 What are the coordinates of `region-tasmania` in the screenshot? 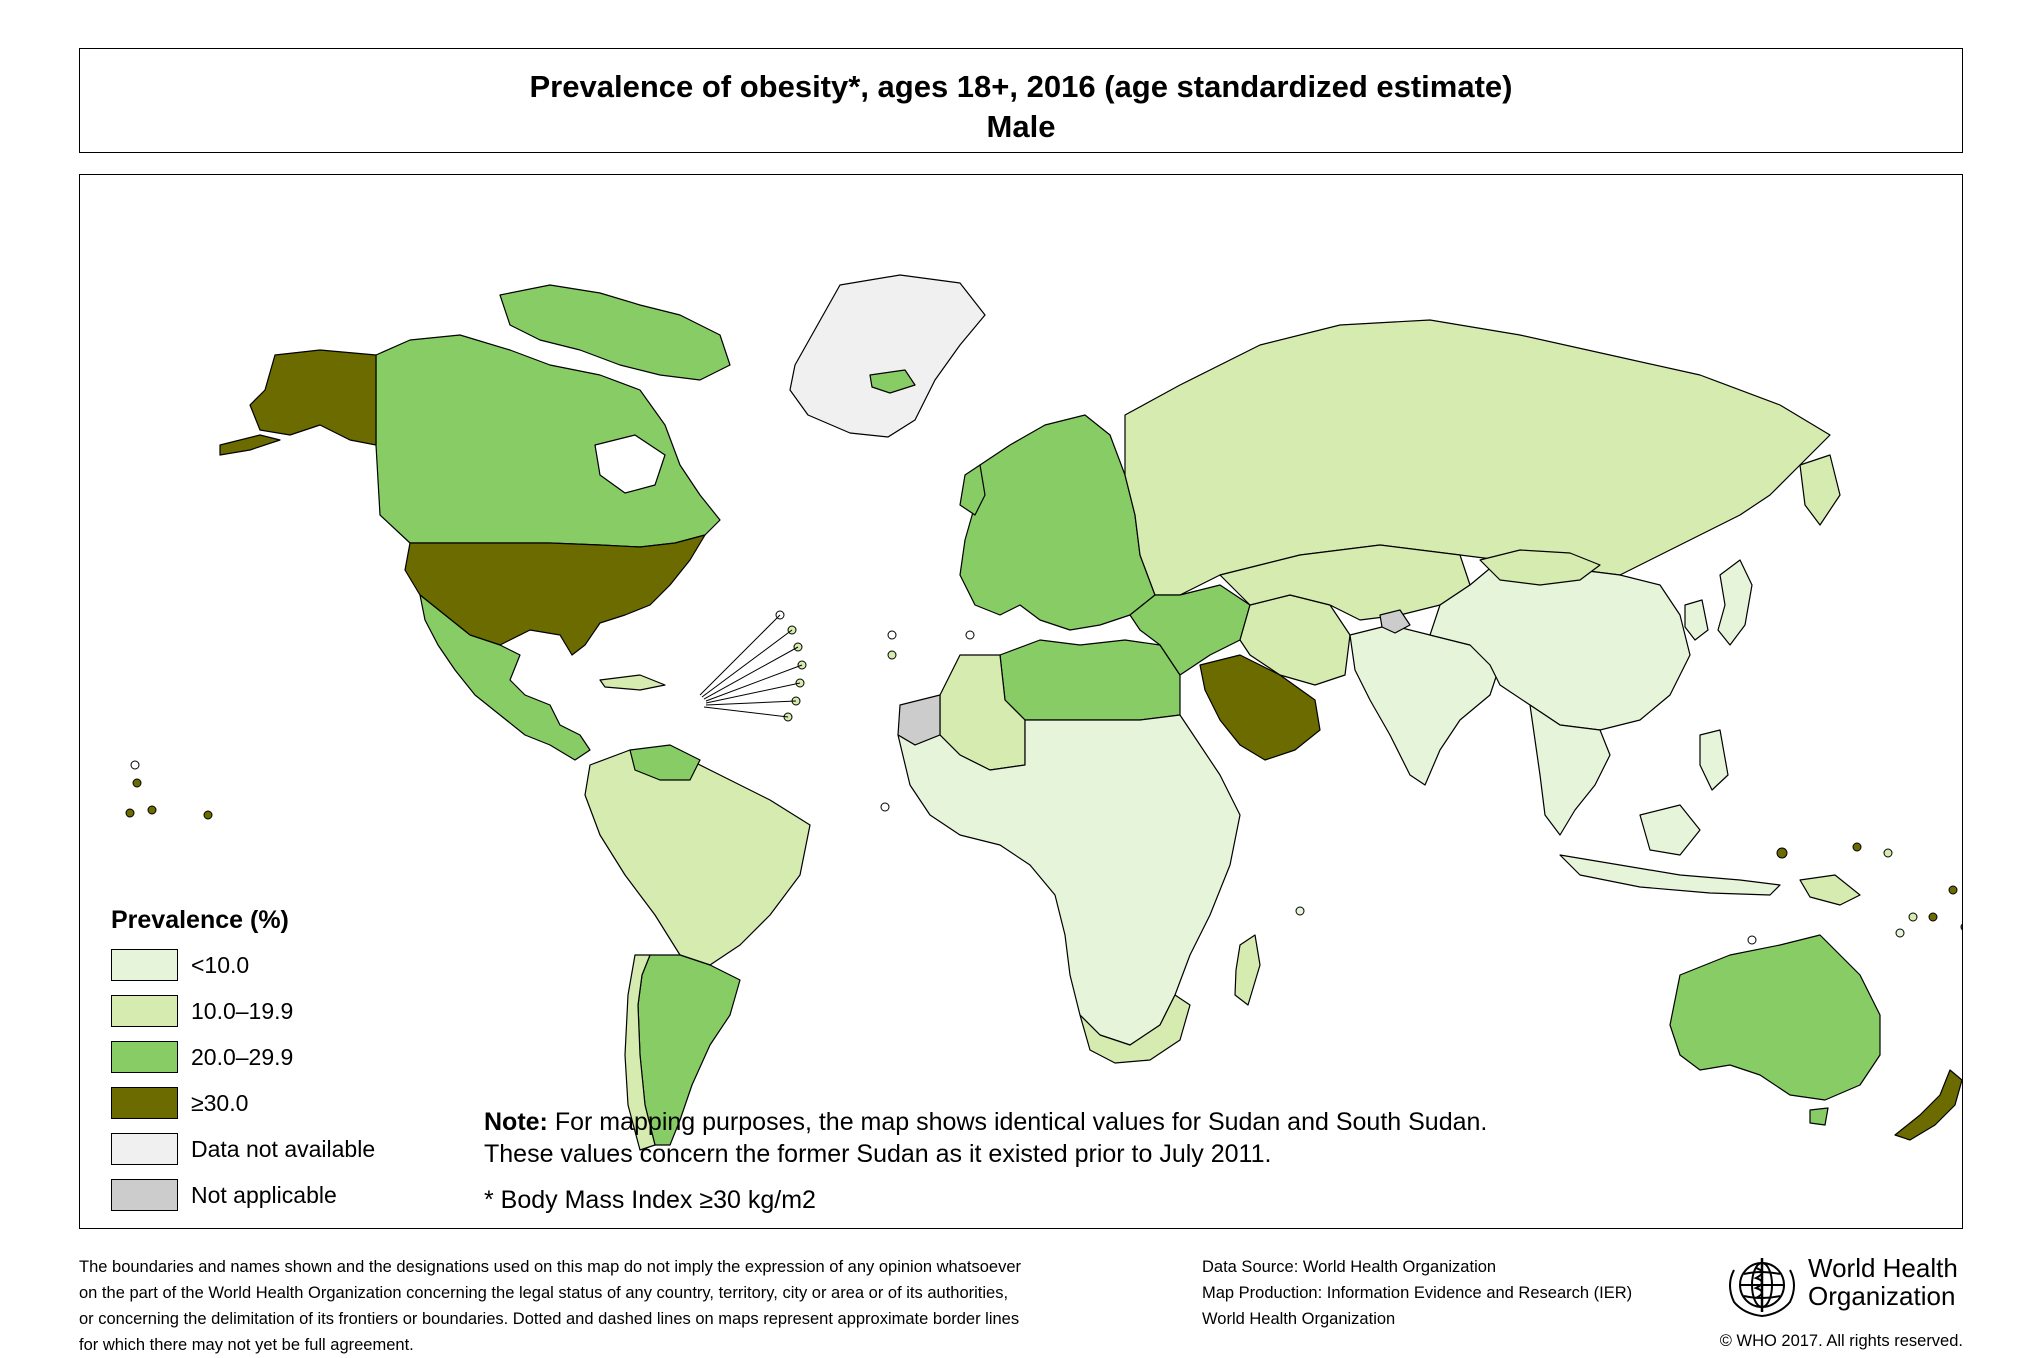 It's located at (1819, 1116).